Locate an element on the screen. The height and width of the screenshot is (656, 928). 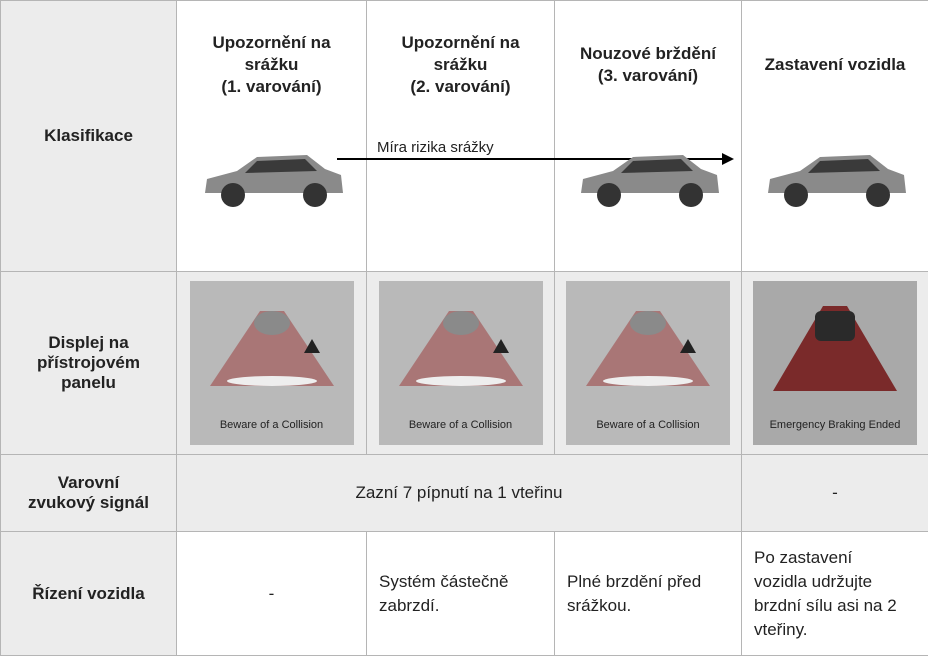
screen-text: Emergency Braking Ended is located at coordinates (835, 425).